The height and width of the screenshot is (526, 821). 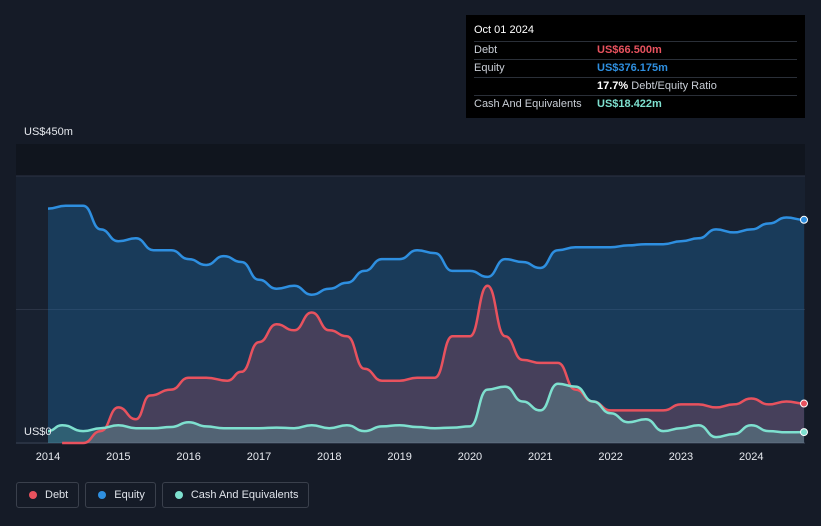 What do you see at coordinates (57, 495) in the screenshot?
I see `legend-label: Debt` at bounding box center [57, 495].